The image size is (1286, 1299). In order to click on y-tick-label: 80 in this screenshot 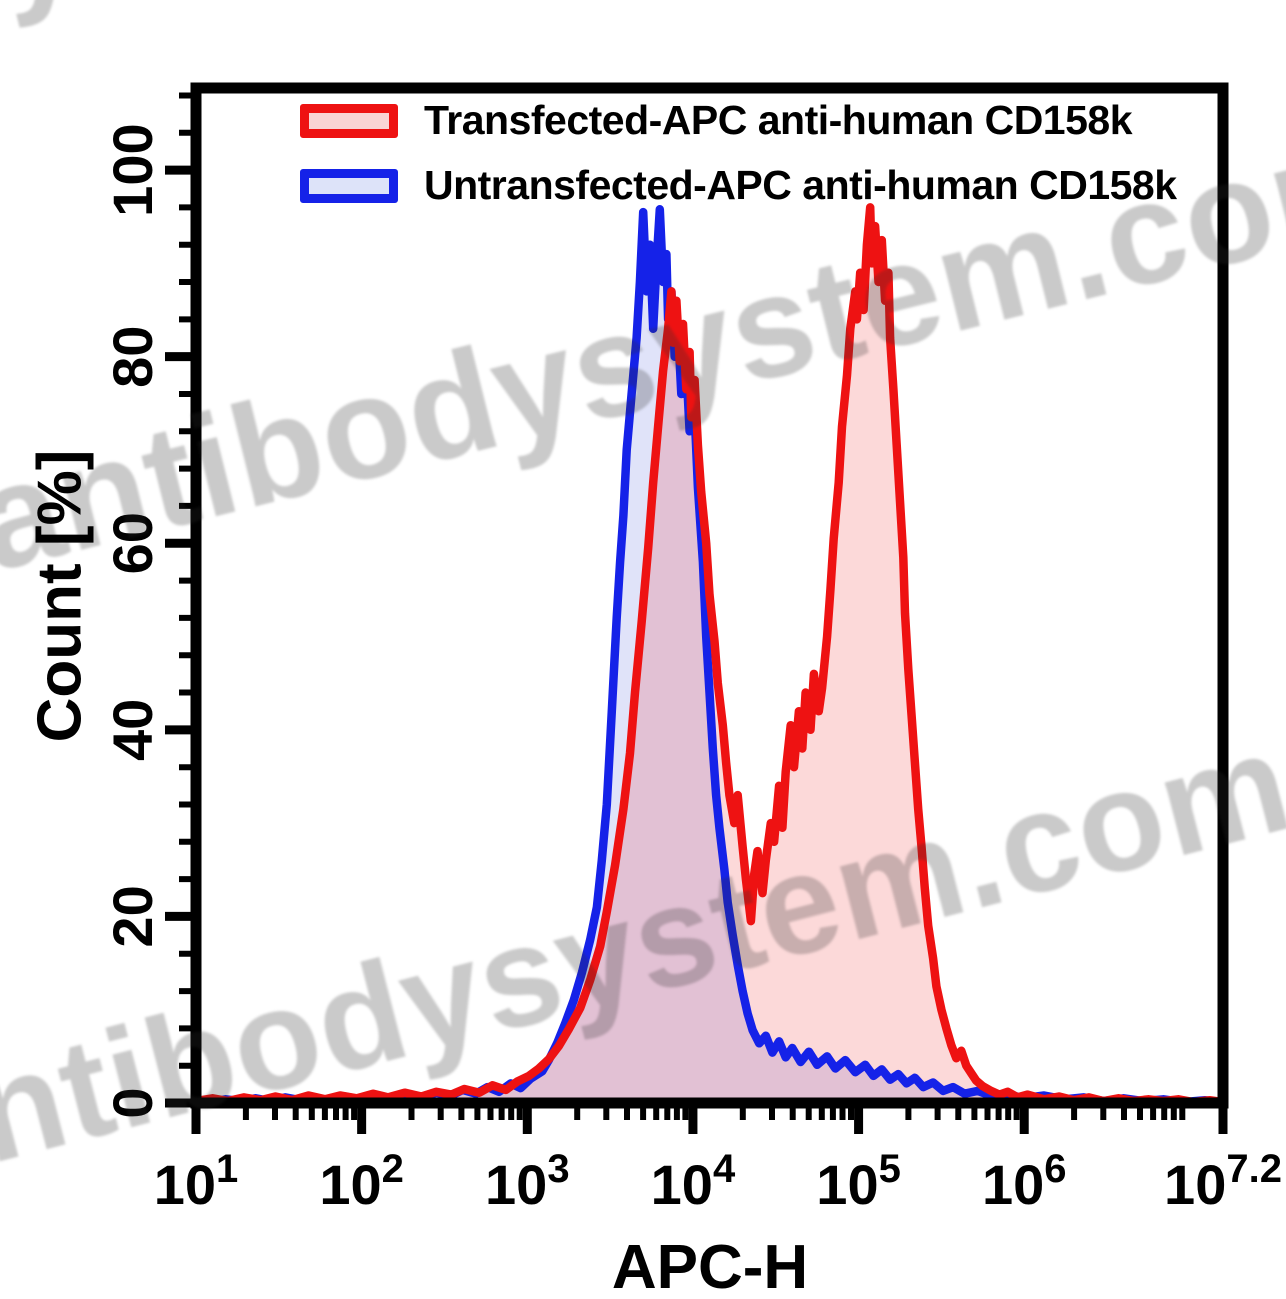, I will do `click(132, 357)`.